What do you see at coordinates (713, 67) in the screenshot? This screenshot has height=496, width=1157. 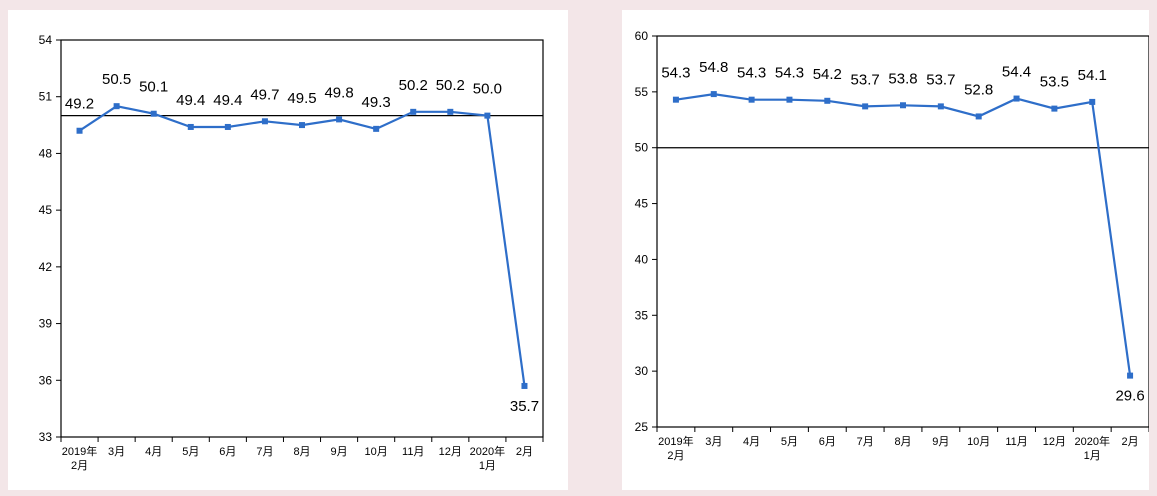 I see `data-label: 54.8` at bounding box center [713, 67].